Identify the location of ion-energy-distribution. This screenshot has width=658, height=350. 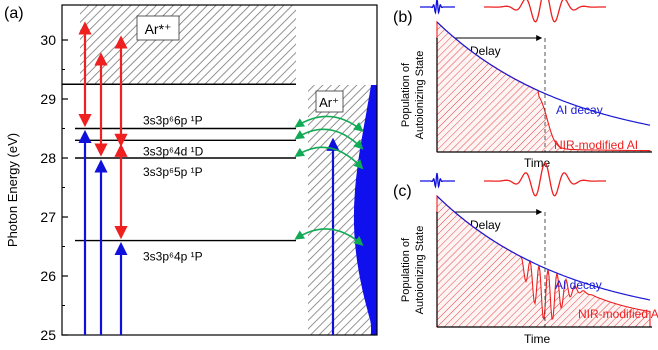
(365, 210).